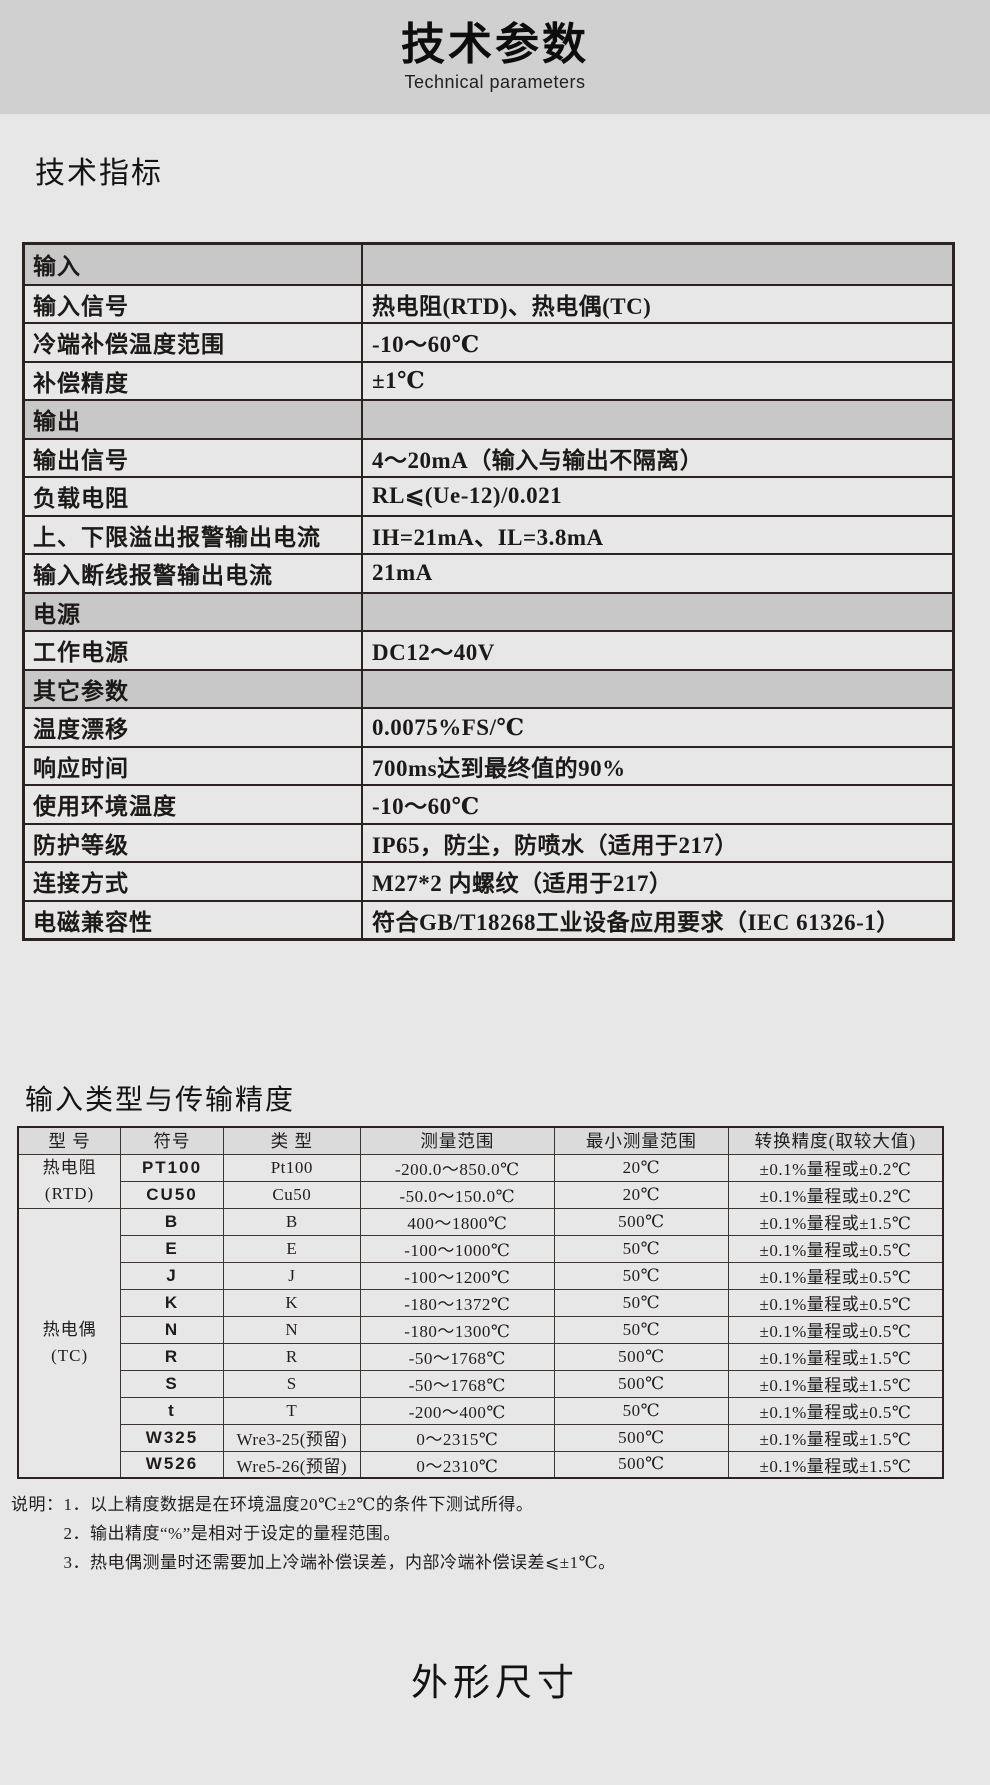  Describe the element at coordinates (172, 1410) in the screenshot. I see `accuracy-cell-symbol: t` at that location.